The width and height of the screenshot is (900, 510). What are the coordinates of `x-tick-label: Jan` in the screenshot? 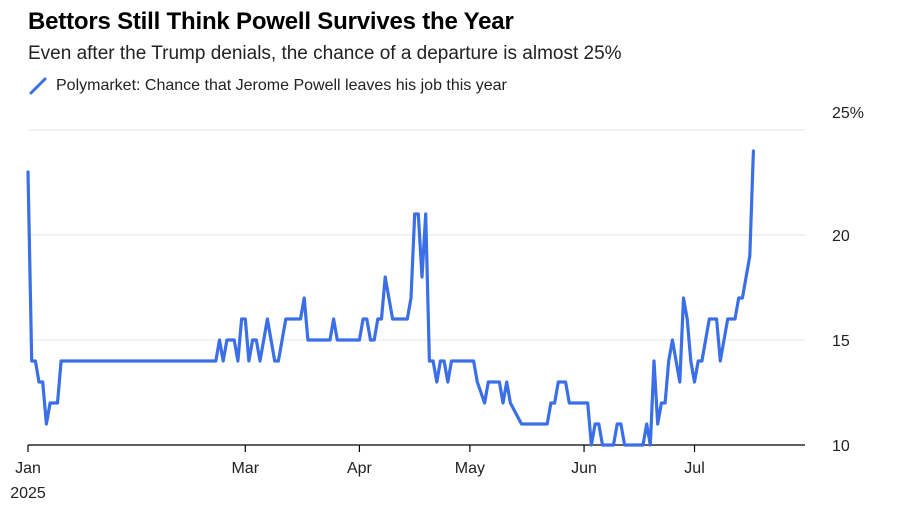 It's located at (28, 468).